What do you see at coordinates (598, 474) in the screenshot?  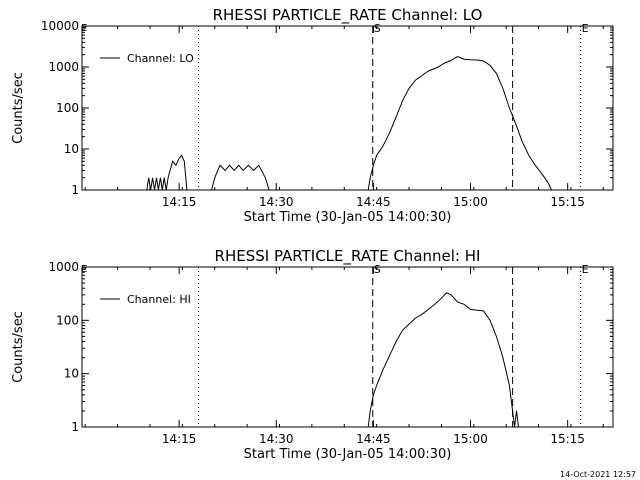 I see `print-timestamp: 14-Oct-2021 12:57` at bounding box center [598, 474].